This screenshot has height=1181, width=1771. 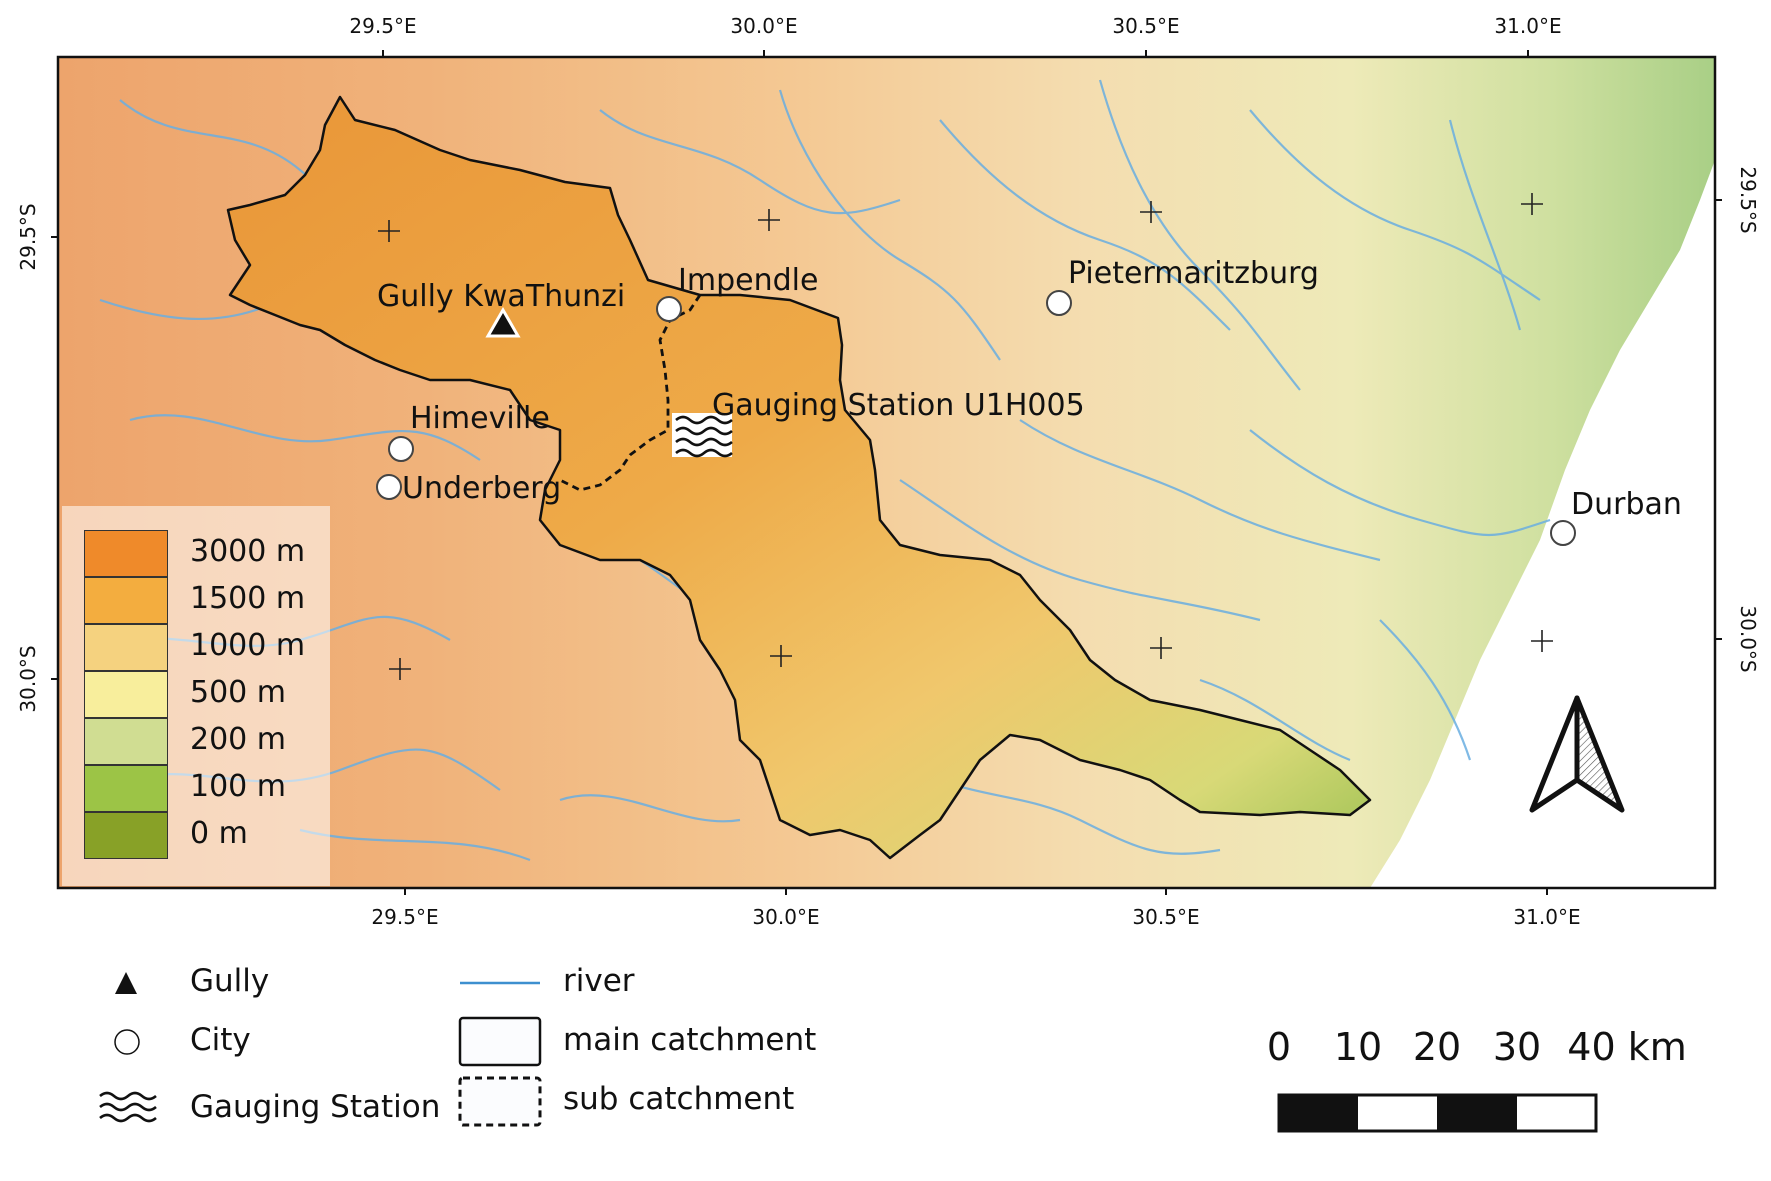 What do you see at coordinates (126, 983) in the screenshot?
I see `legend-gully-icon` at bounding box center [126, 983].